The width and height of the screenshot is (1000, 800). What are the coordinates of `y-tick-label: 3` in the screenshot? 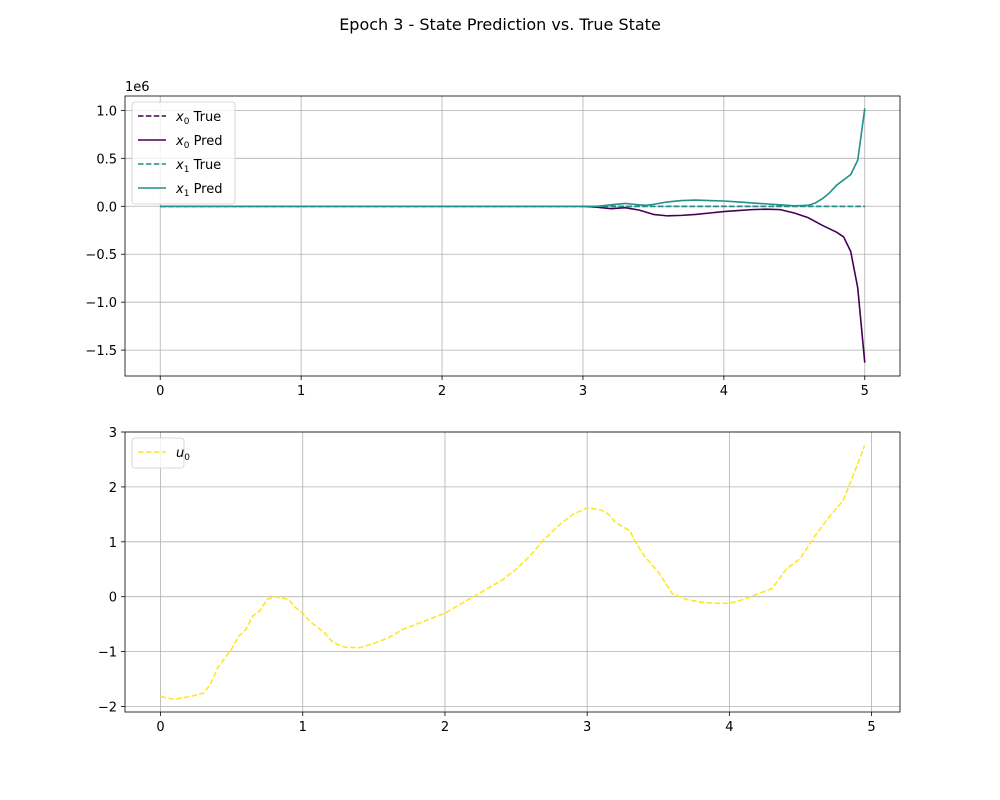 It's located at (113, 433).